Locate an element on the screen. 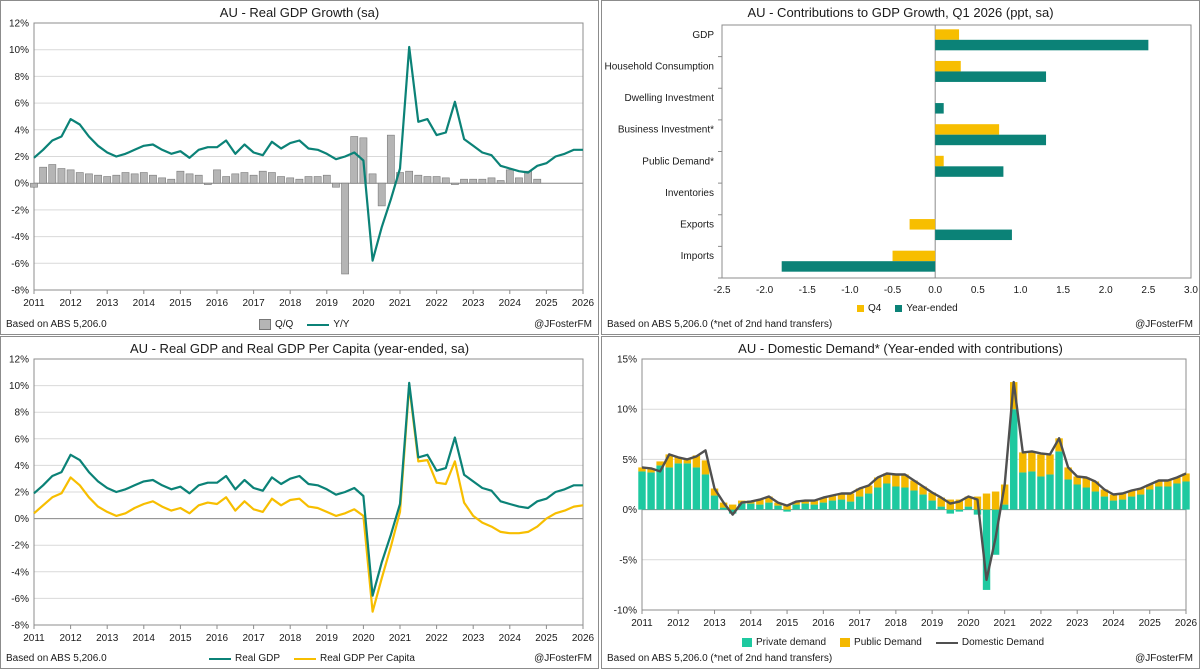  y-tick-label: 8% is located at coordinates (22, 413).